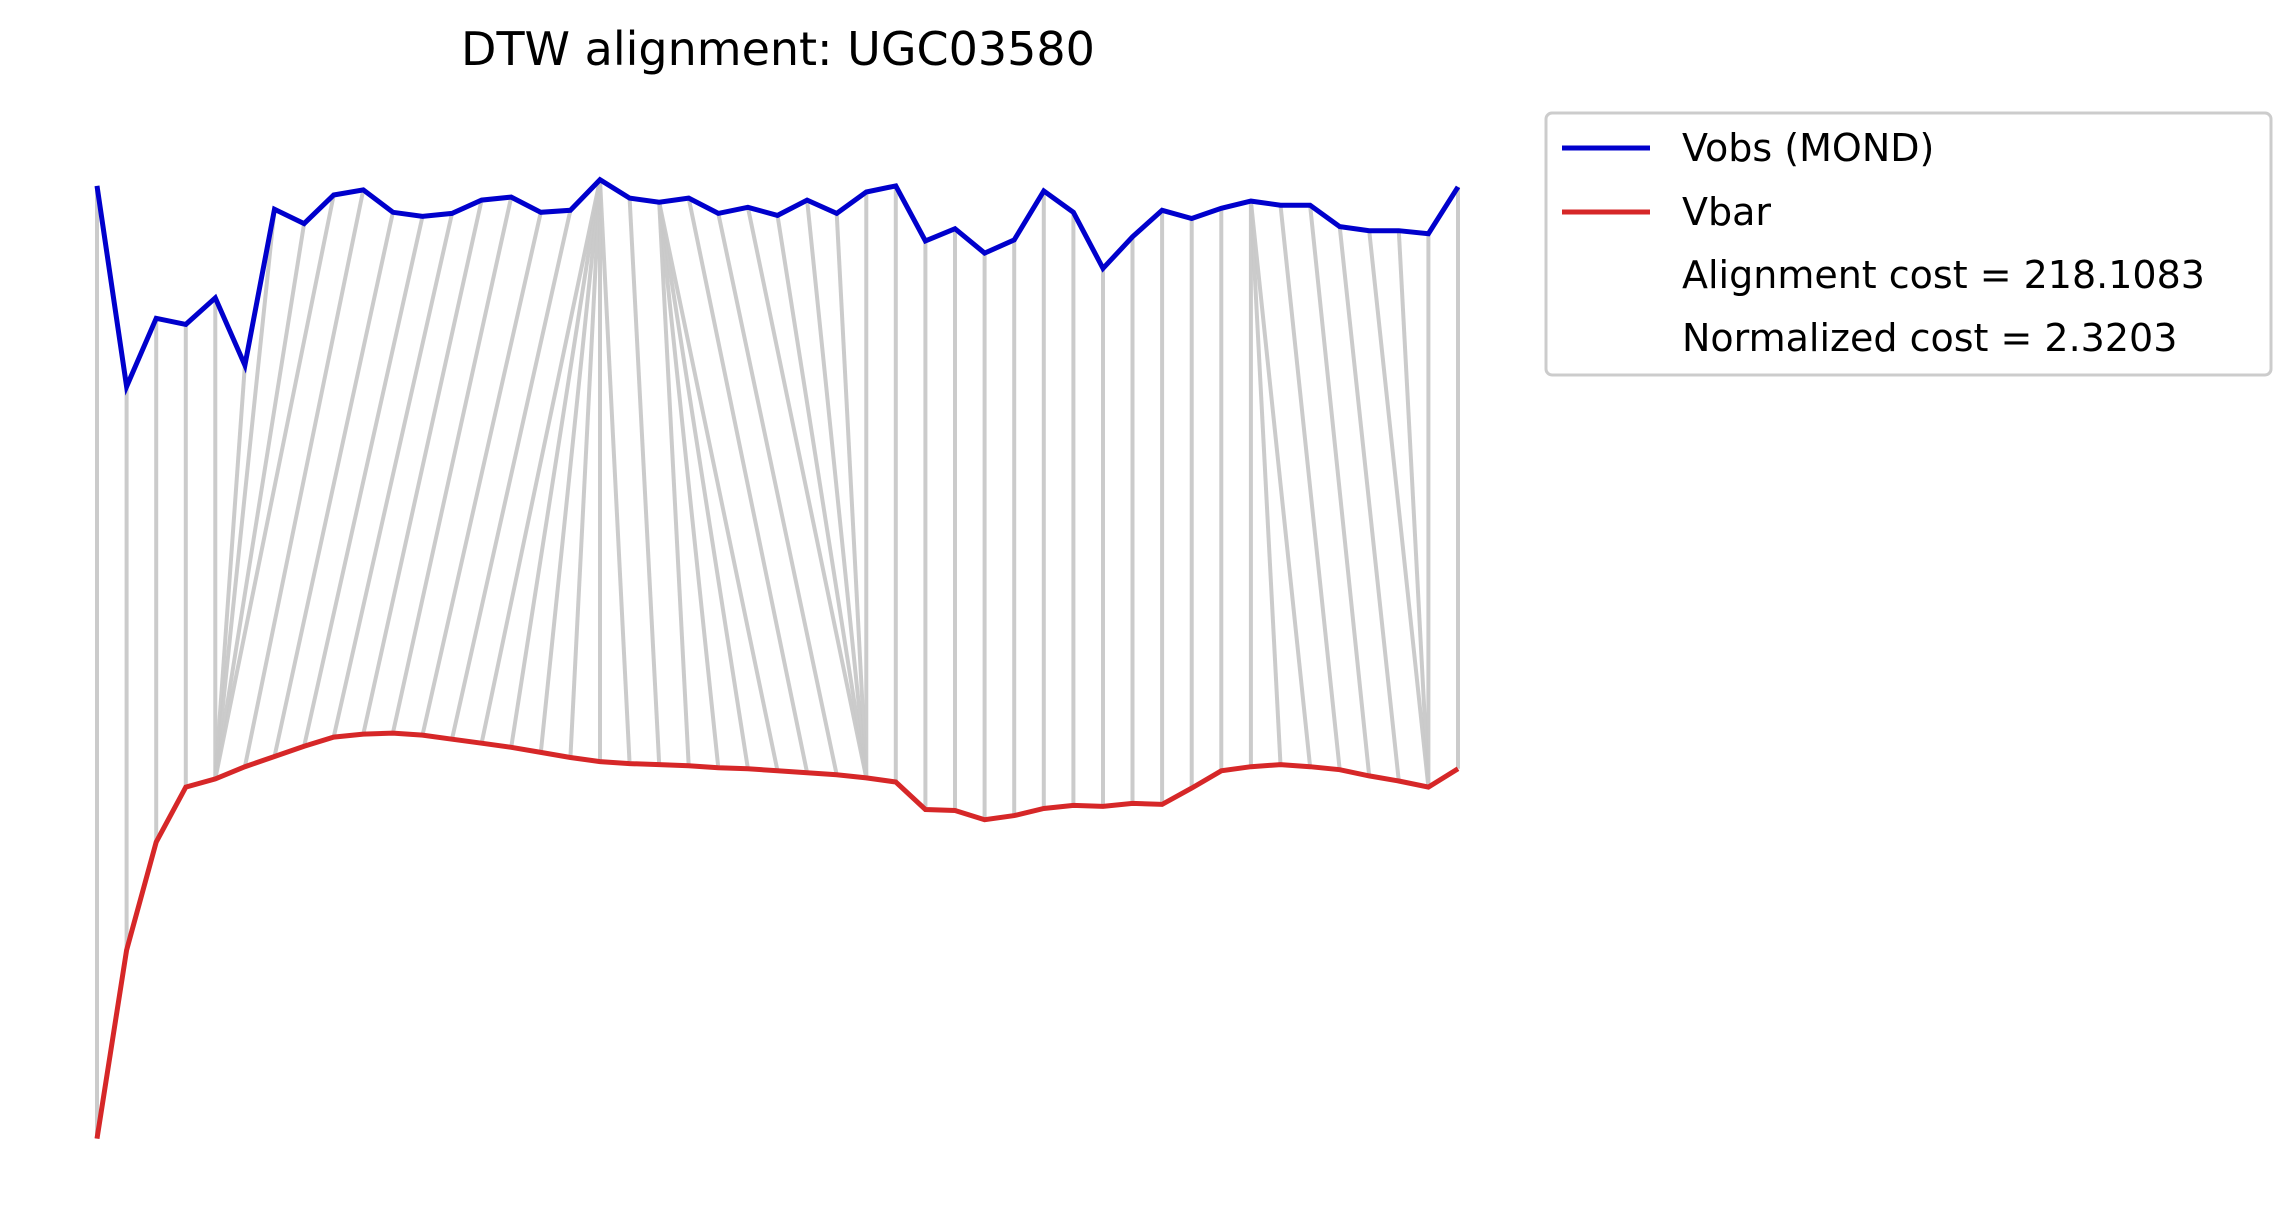 The height and width of the screenshot is (1231, 2291). Describe the element at coordinates (1929, 338) in the screenshot. I see `legend-normalized-cost: Normalized cost = 2.3203` at that location.